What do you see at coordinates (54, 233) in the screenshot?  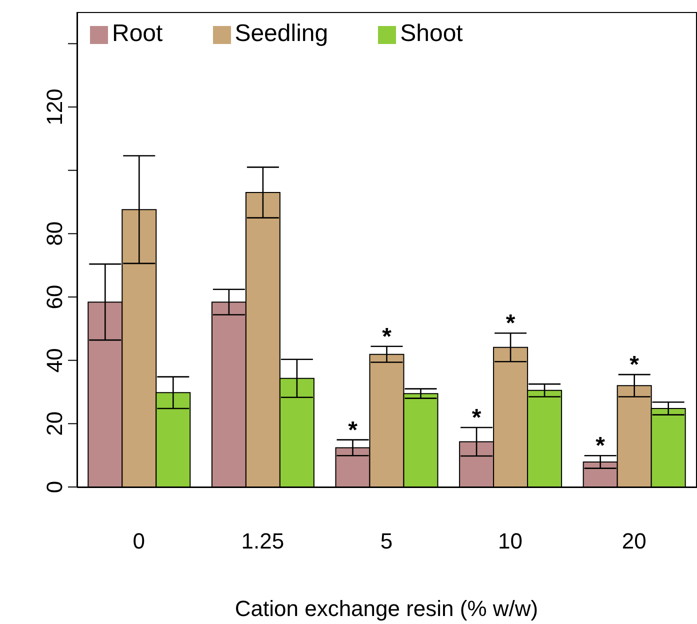 I see `y-tick-label: 80` at bounding box center [54, 233].